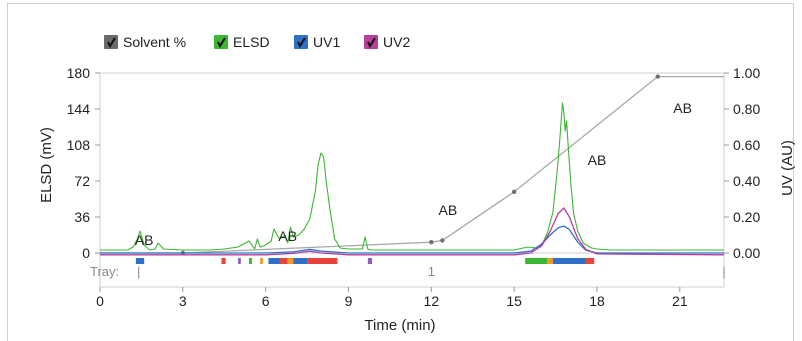 This screenshot has height=341, width=802. What do you see at coordinates (680, 301) in the screenshot?
I see `x-tick-label: 21` at bounding box center [680, 301].